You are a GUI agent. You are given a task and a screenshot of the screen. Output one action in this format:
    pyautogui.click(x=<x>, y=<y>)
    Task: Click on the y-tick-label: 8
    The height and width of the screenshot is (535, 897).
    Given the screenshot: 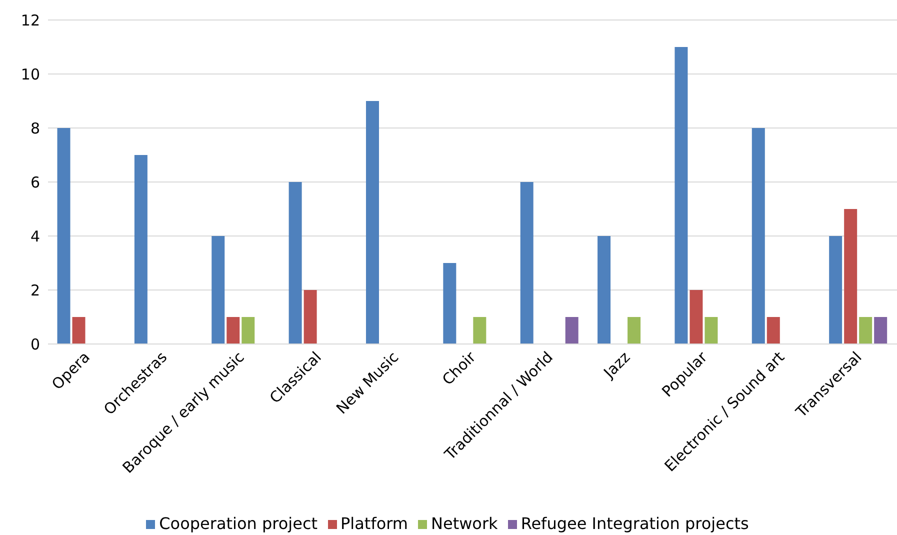 What is the action you would take?
    pyautogui.click(x=35, y=128)
    